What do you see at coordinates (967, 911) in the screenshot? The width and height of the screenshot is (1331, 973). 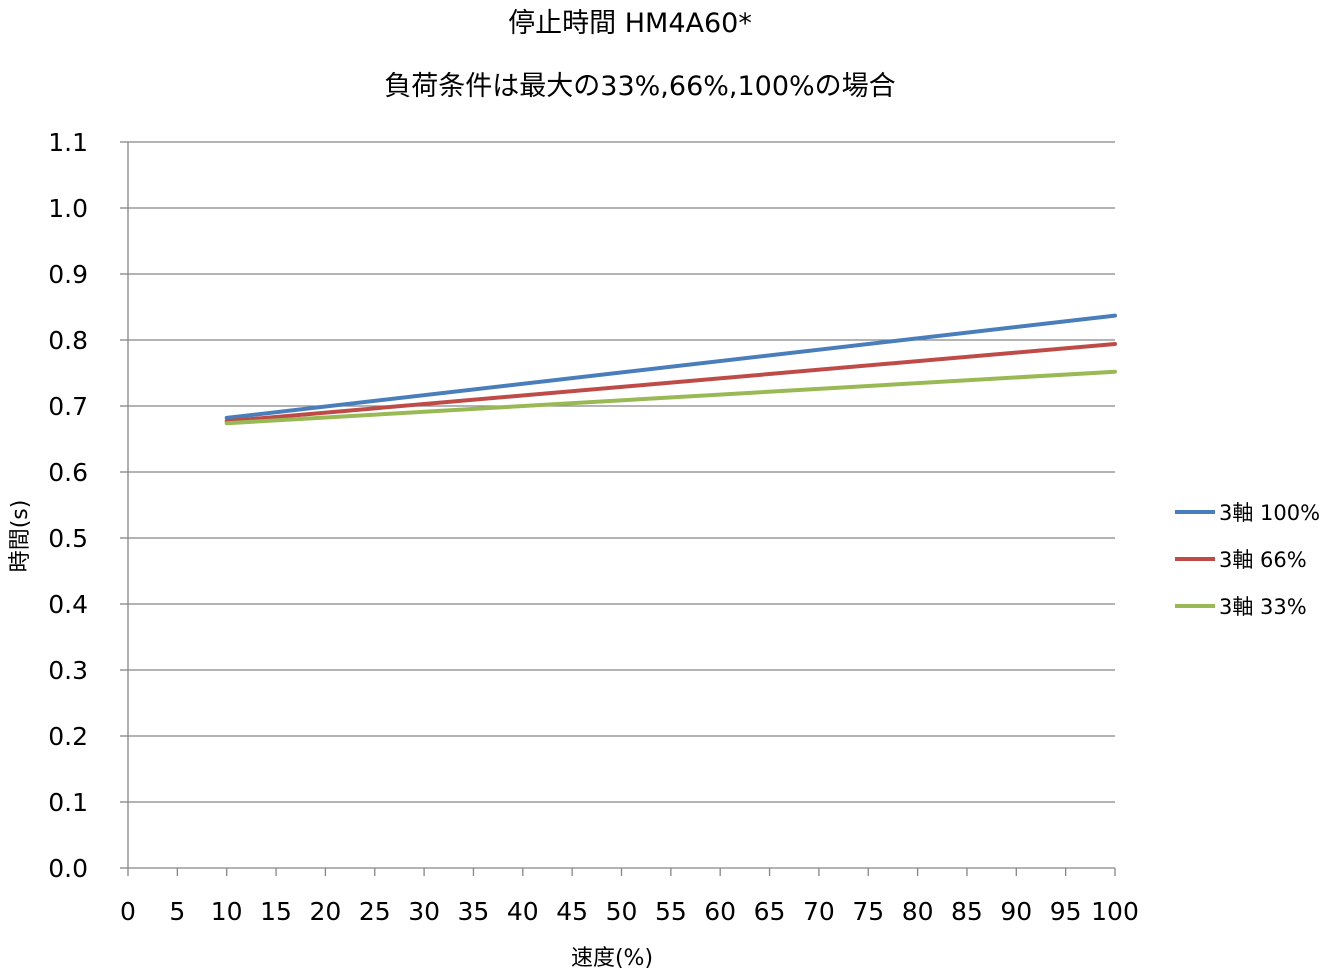 I see `x-tick-label: 85` at bounding box center [967, 911].